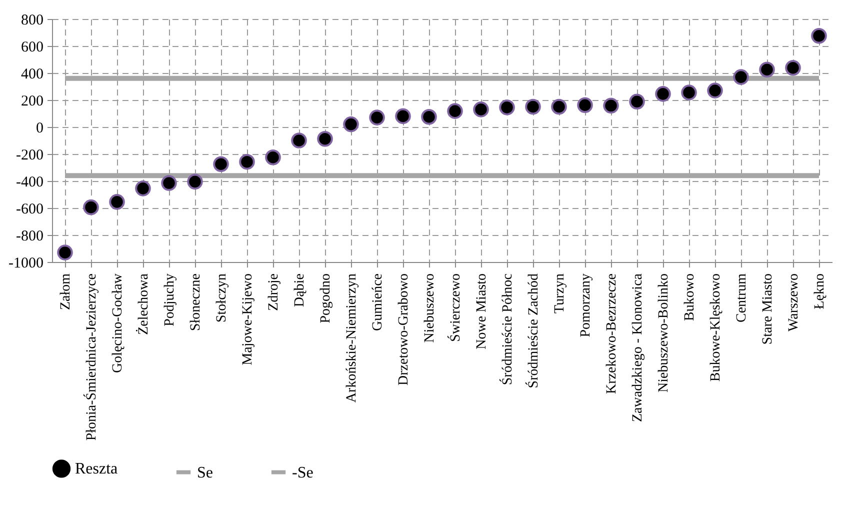 The width and height of the screenshot is (866, 505). I want to click on y-tick-label: -1000, so click(26, 264).